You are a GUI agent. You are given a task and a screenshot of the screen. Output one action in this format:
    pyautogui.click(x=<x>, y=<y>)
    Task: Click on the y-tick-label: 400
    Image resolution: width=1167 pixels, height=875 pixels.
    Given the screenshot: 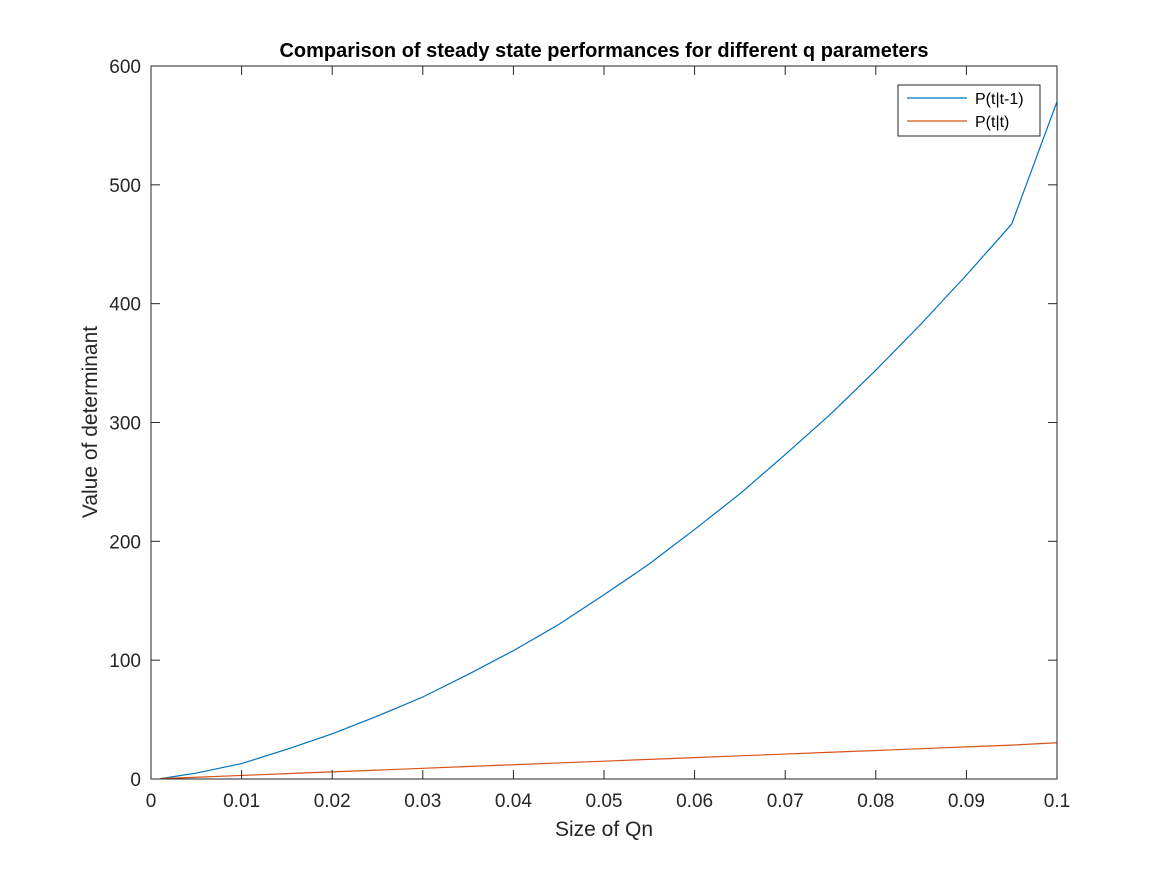 What is the action you would take?
    pyautogui.click(x=125, y=305)
    